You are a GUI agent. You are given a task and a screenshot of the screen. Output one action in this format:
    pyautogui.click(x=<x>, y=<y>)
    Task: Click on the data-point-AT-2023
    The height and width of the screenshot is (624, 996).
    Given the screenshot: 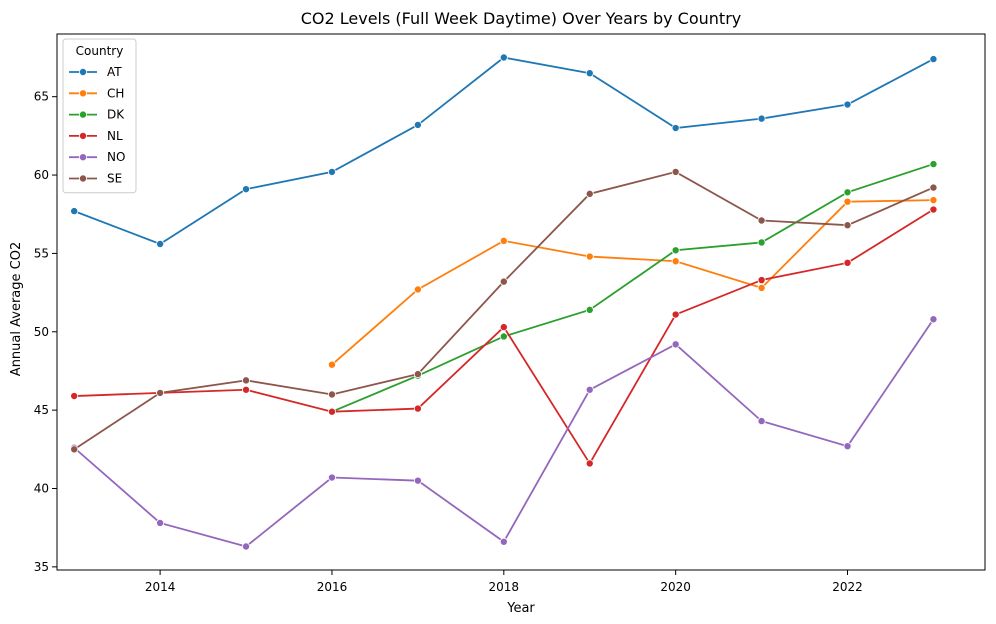 What is the action you would take?
    pyautogui.click(x=933, y=59)
    